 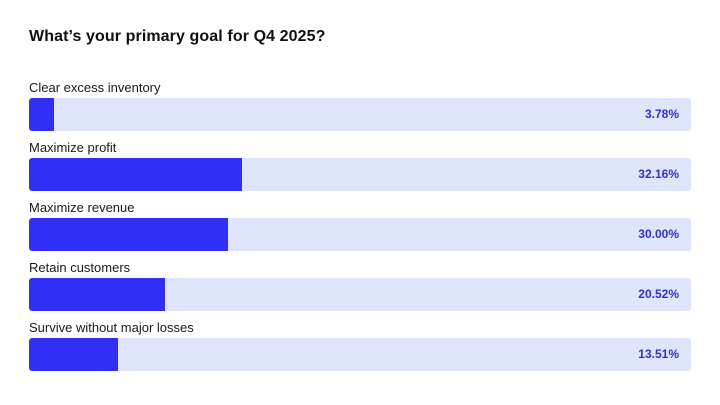 What do you see at coordinates (80, 267) in the screenshot?
I see `bar-label: Retain customers` at bounding box center [80, 267].